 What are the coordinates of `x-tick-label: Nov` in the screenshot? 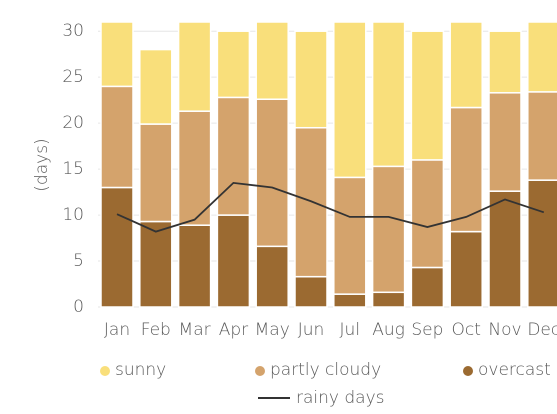 It's located at (504, 330).